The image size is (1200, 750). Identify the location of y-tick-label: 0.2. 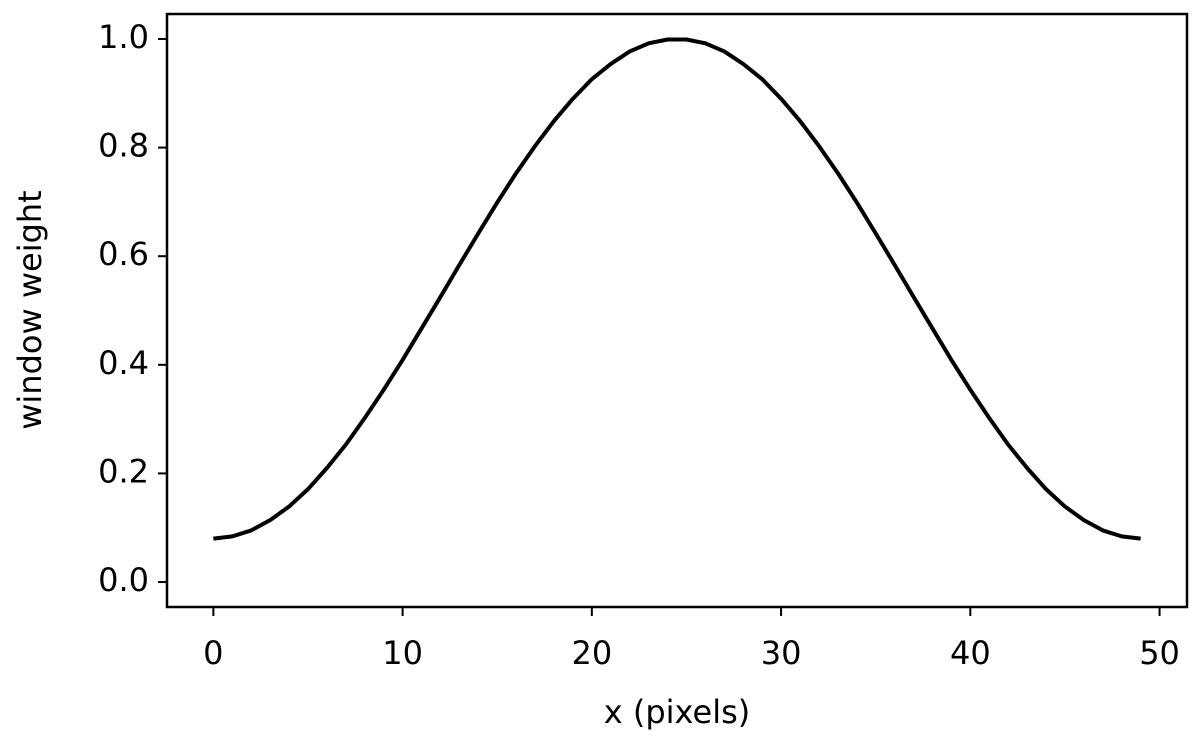
(123, 471).